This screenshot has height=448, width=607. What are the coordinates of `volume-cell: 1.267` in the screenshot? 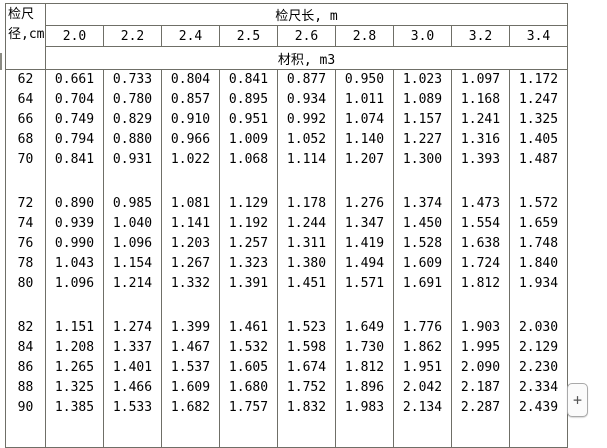 It's located at (190, 263).